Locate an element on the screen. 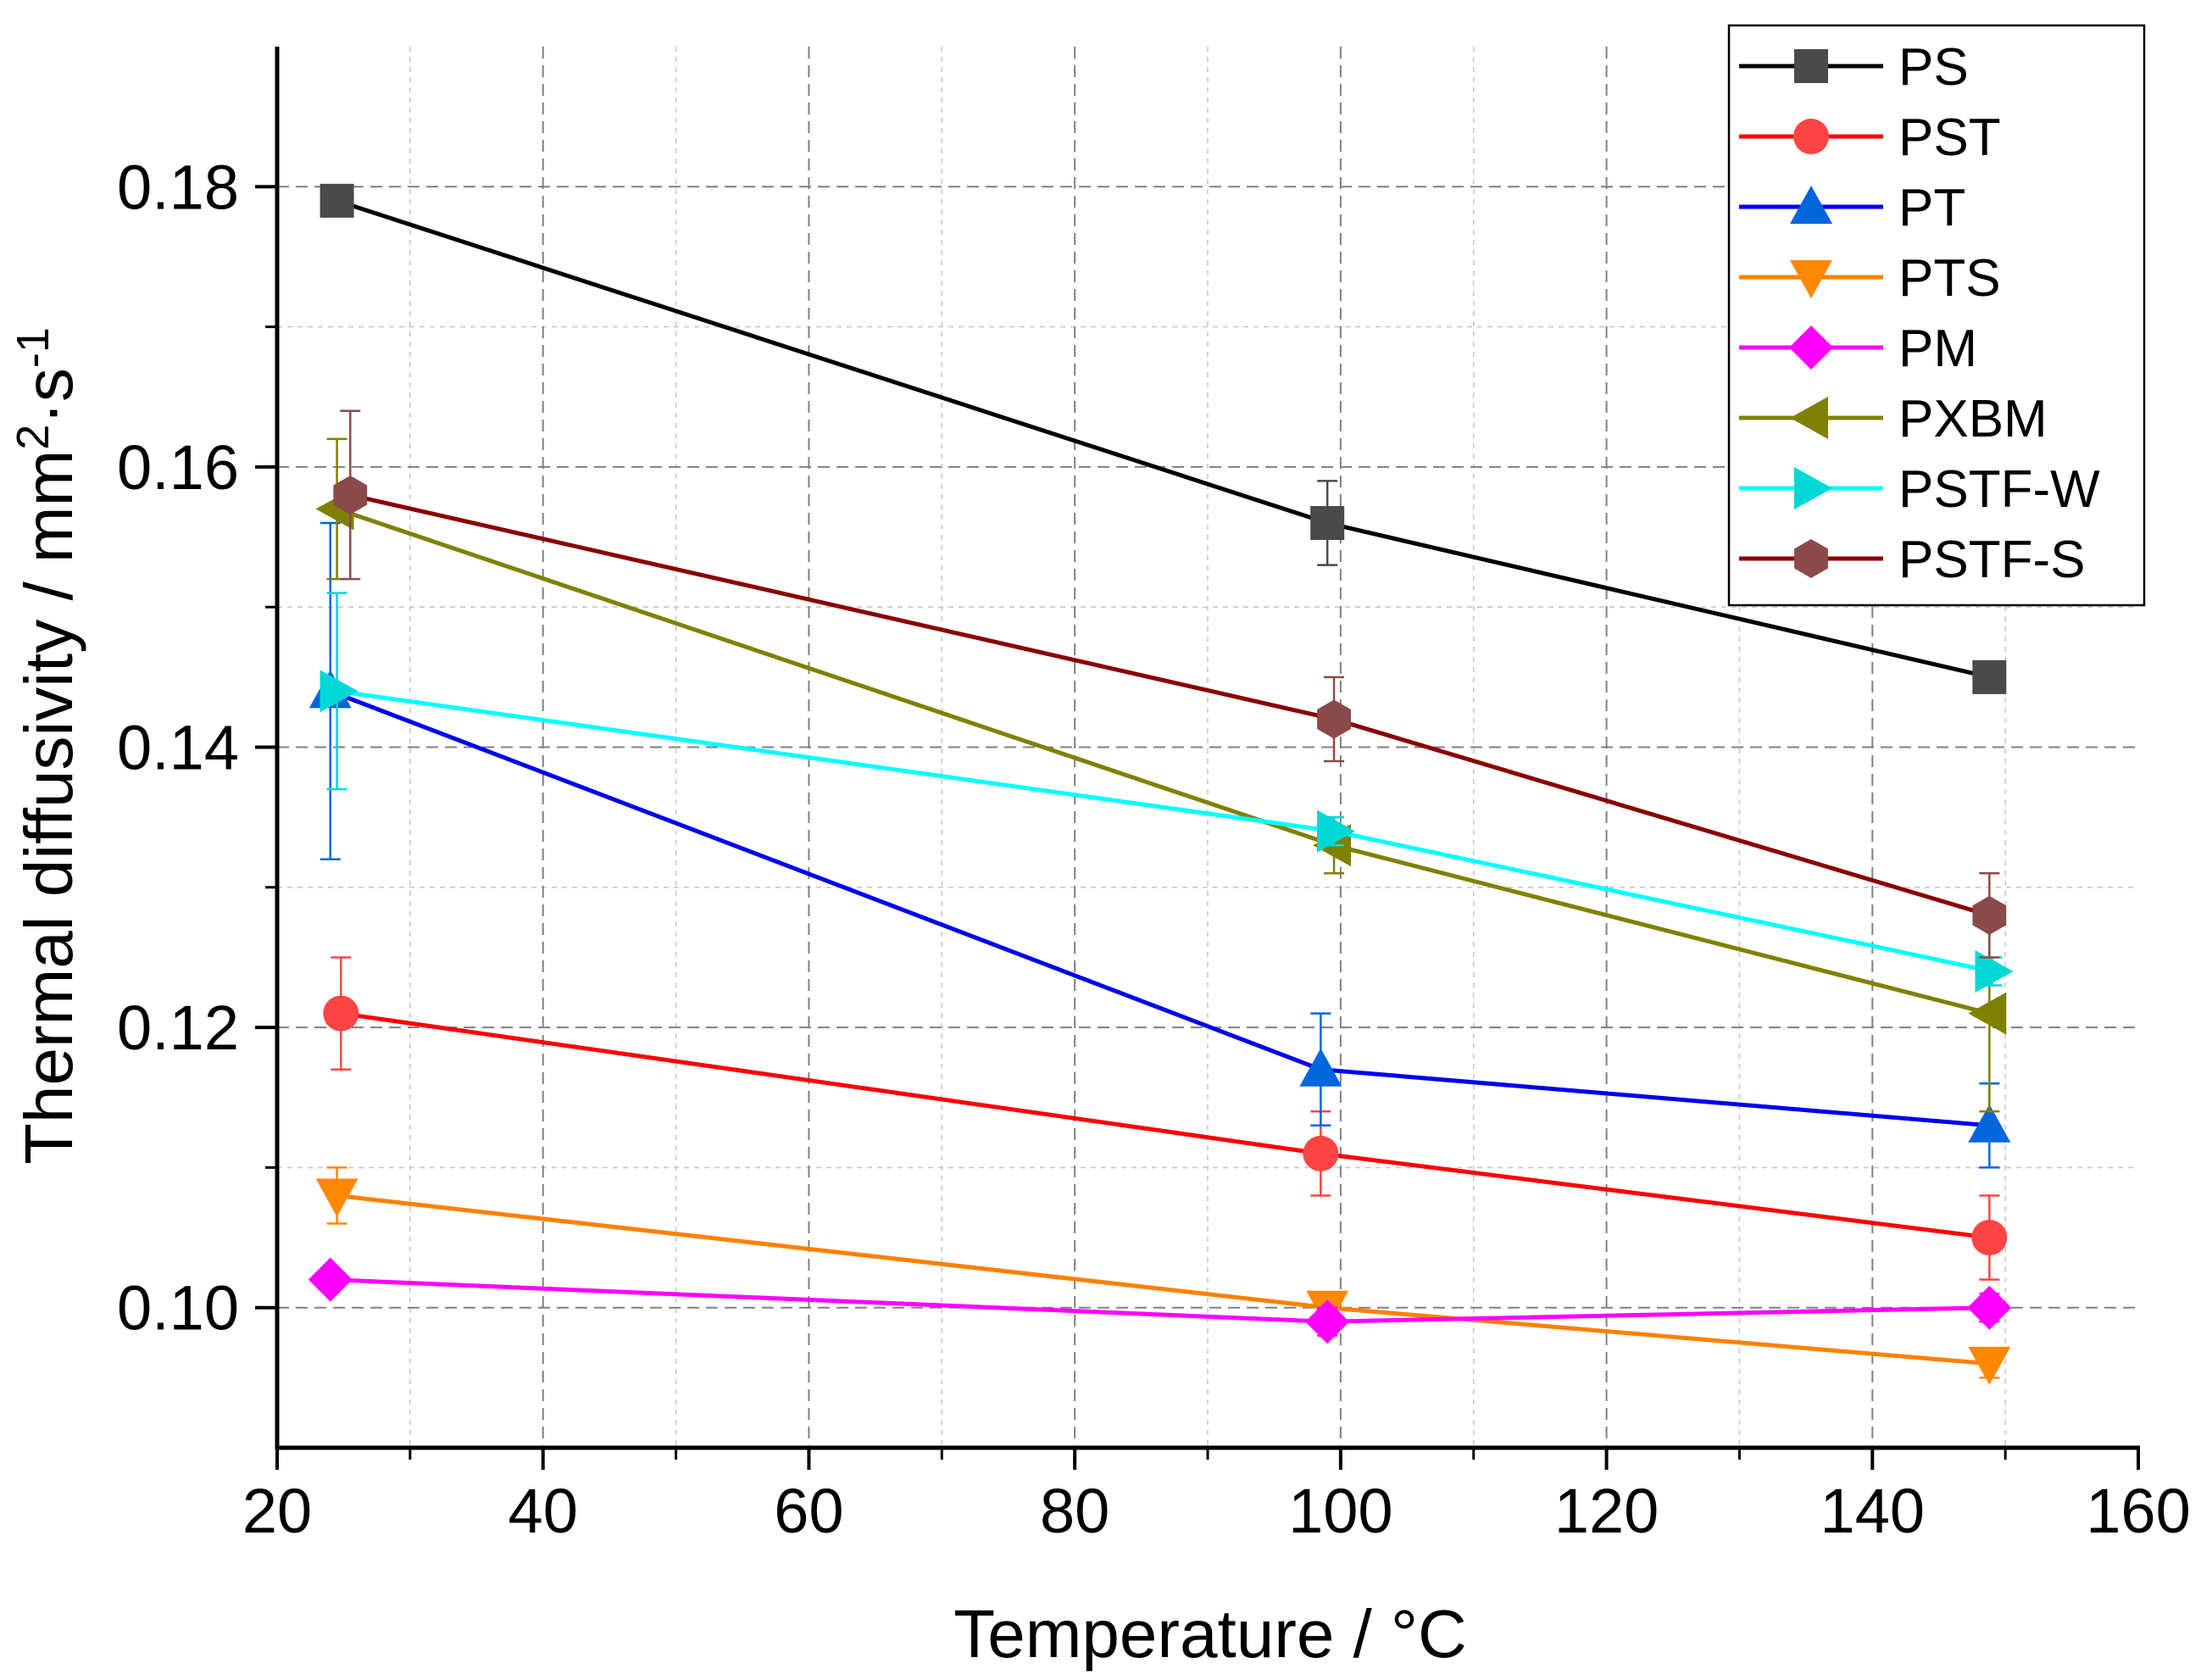 The height and width of the screenshot is (1680, 2201). x-tick-label: 160 is located at coordinates (2138, 1511).